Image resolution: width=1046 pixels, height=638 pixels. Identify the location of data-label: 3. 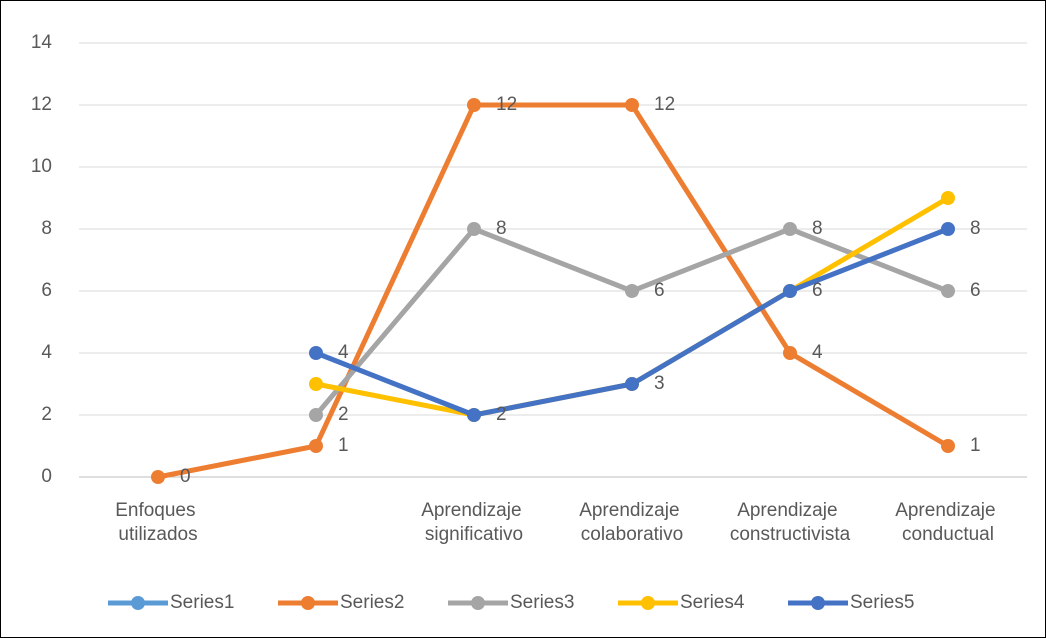
(659, 383).